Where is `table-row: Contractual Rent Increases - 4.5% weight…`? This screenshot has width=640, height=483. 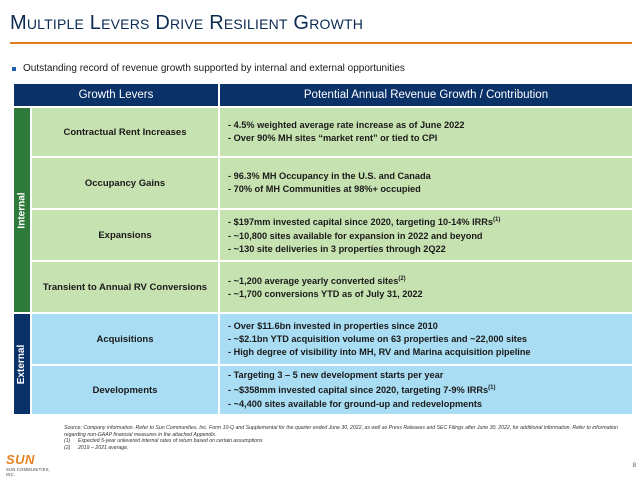
table-row: Contractual Rent Increases - 4.5% weight… is located at coordinates (332, 132).